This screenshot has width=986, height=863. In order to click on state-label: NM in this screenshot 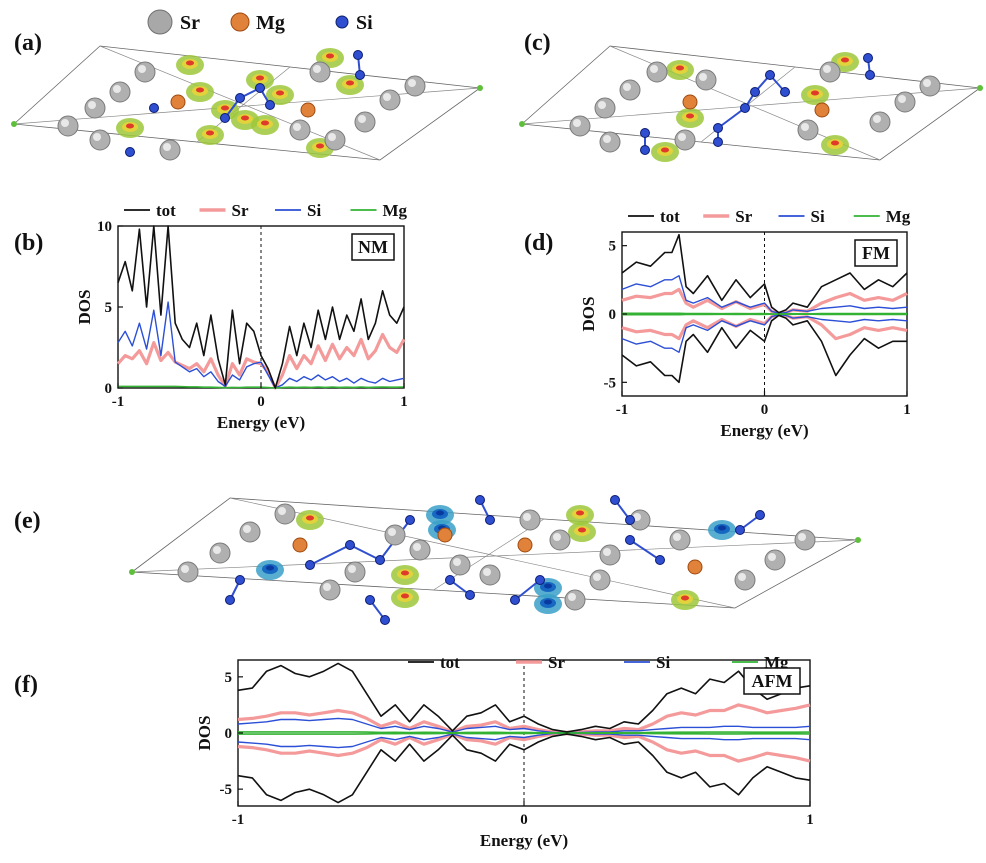, I will do `click(373, 247)`.